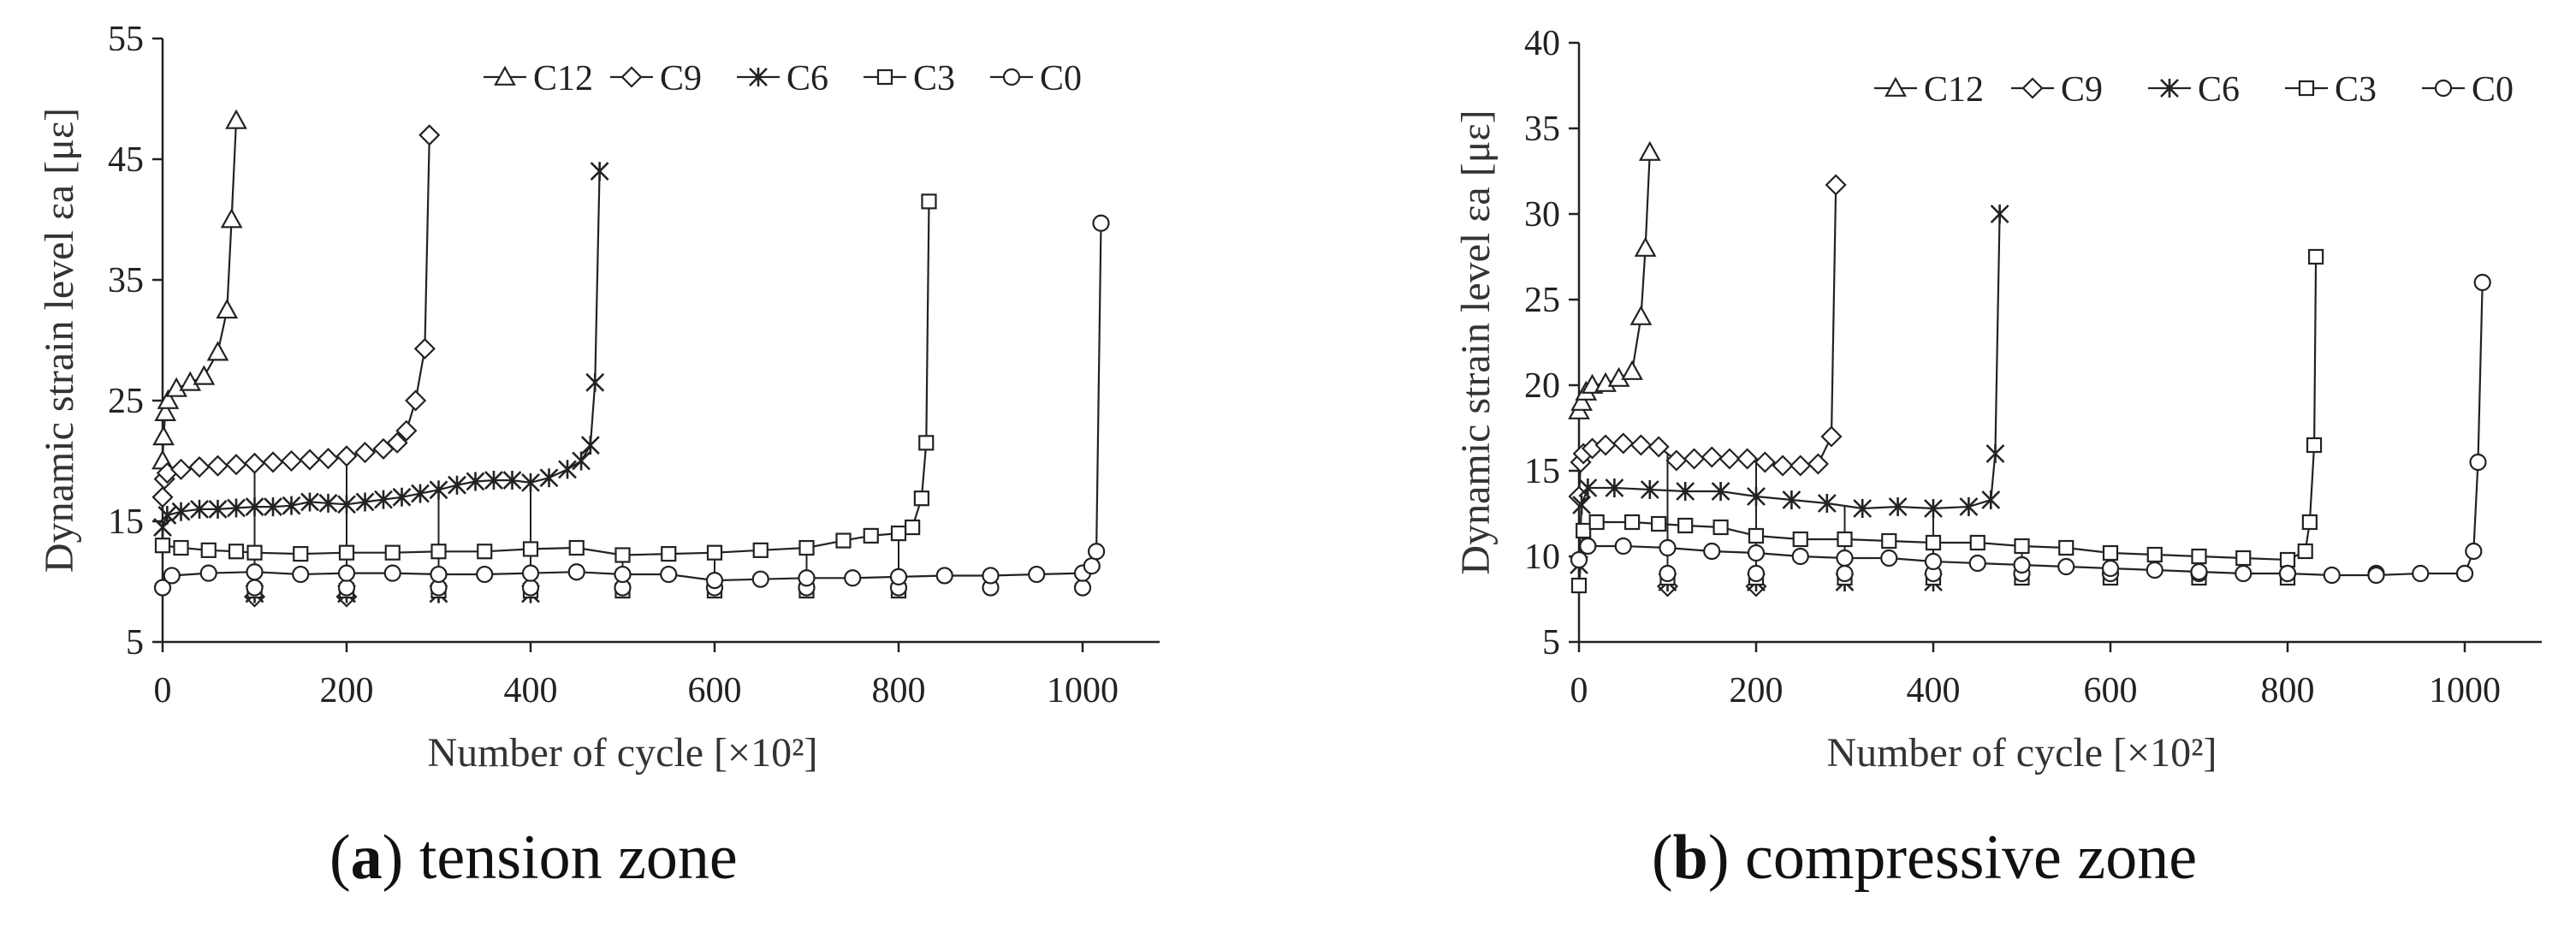 The image size is (2576, 927). I want to click on series-line-C0, so click(632, 406).